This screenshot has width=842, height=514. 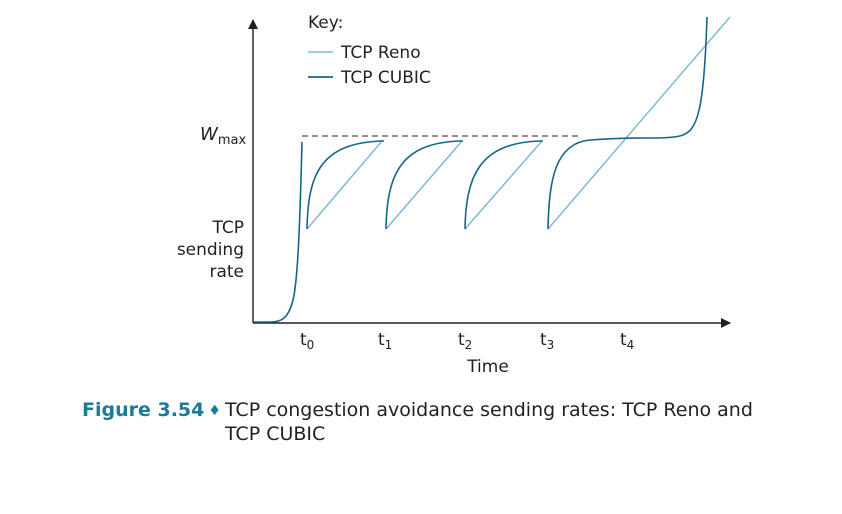 What do you see at coordinates (214, 411) in the screenshot?
I see `diamond-icon: ♦` at bounding box center [214, 411].